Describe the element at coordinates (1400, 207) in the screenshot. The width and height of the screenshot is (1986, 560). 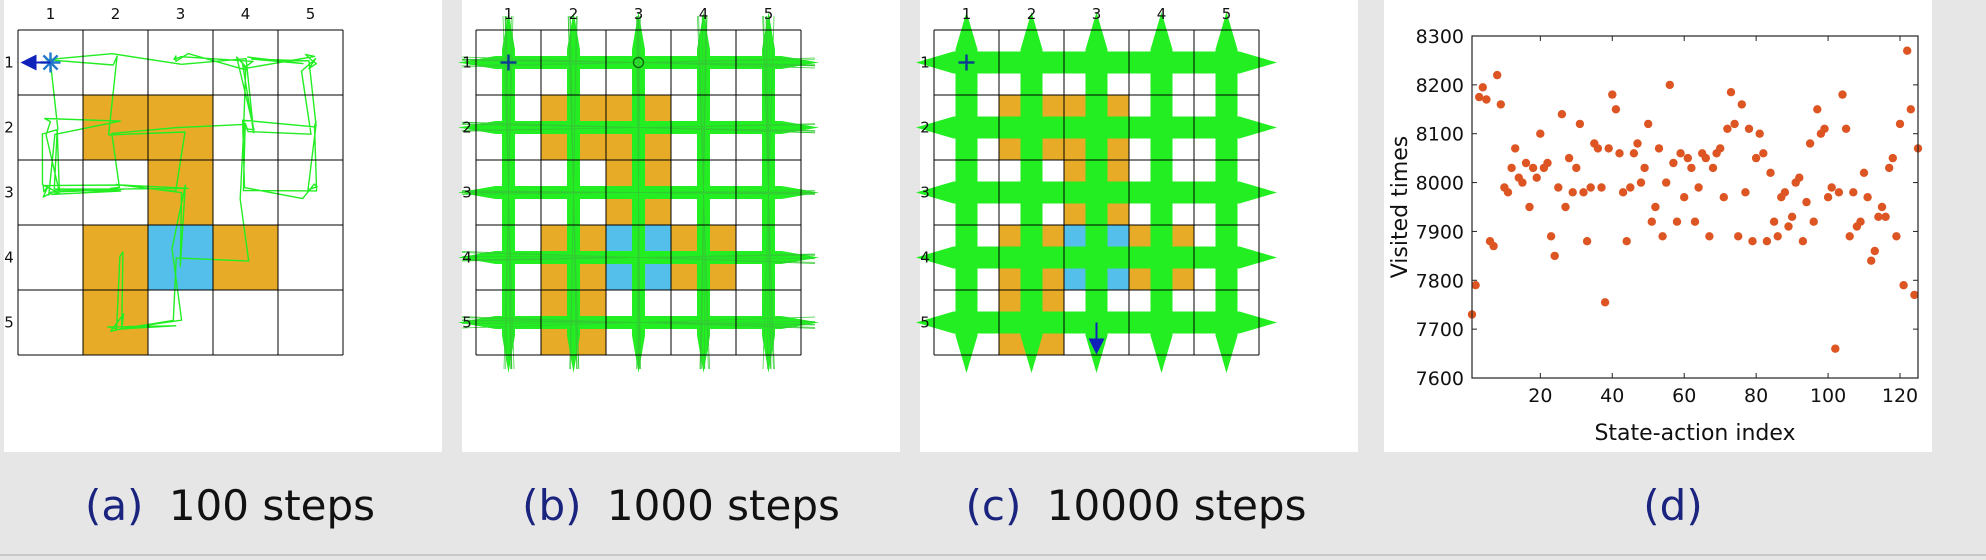
I see `y-axis-label: Visited times` at that location.